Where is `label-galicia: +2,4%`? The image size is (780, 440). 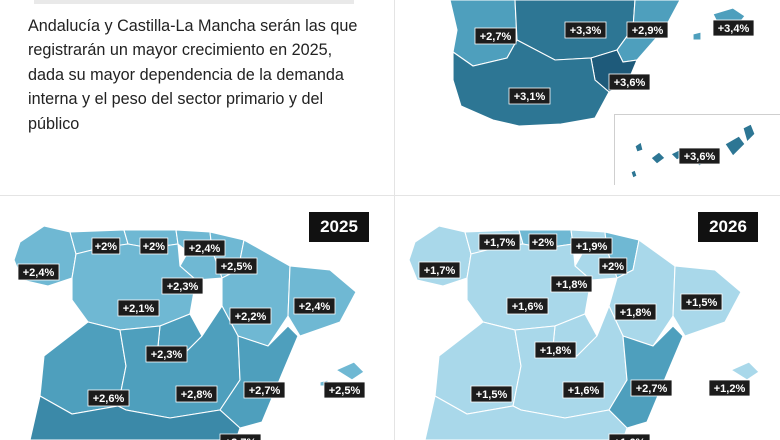 label-galicia: +2,4% is located at coordinates (38, 272).